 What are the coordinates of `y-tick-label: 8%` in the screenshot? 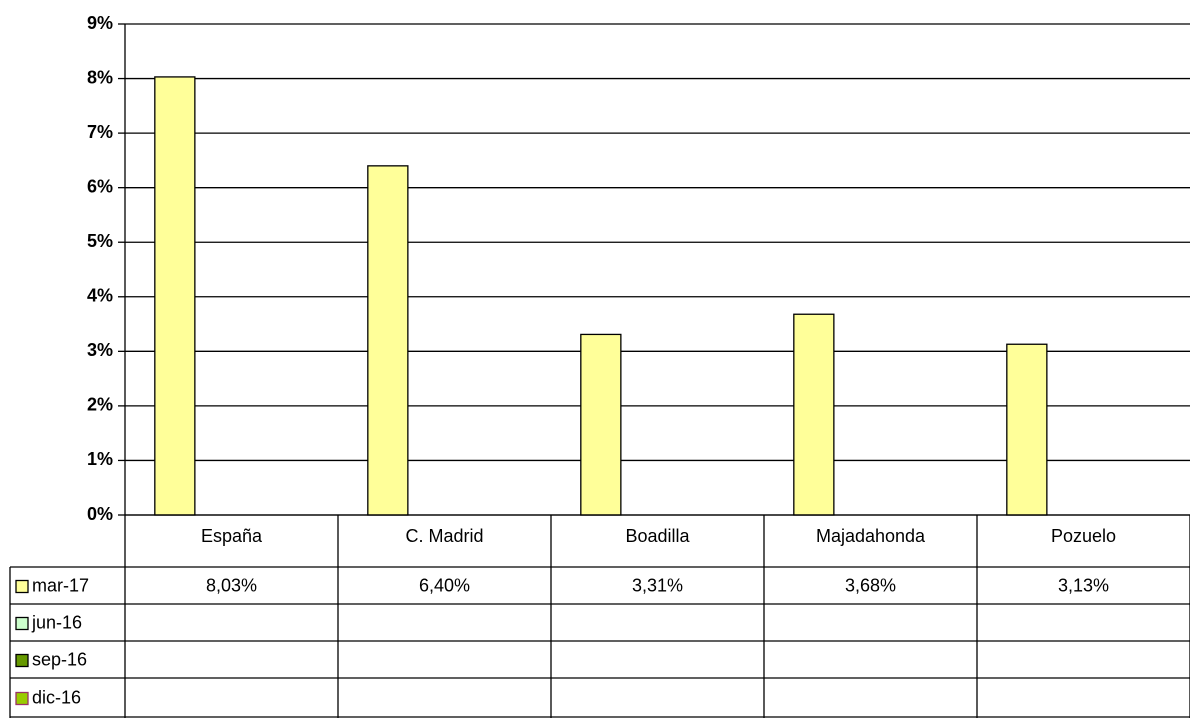 It's located at (100, 77).